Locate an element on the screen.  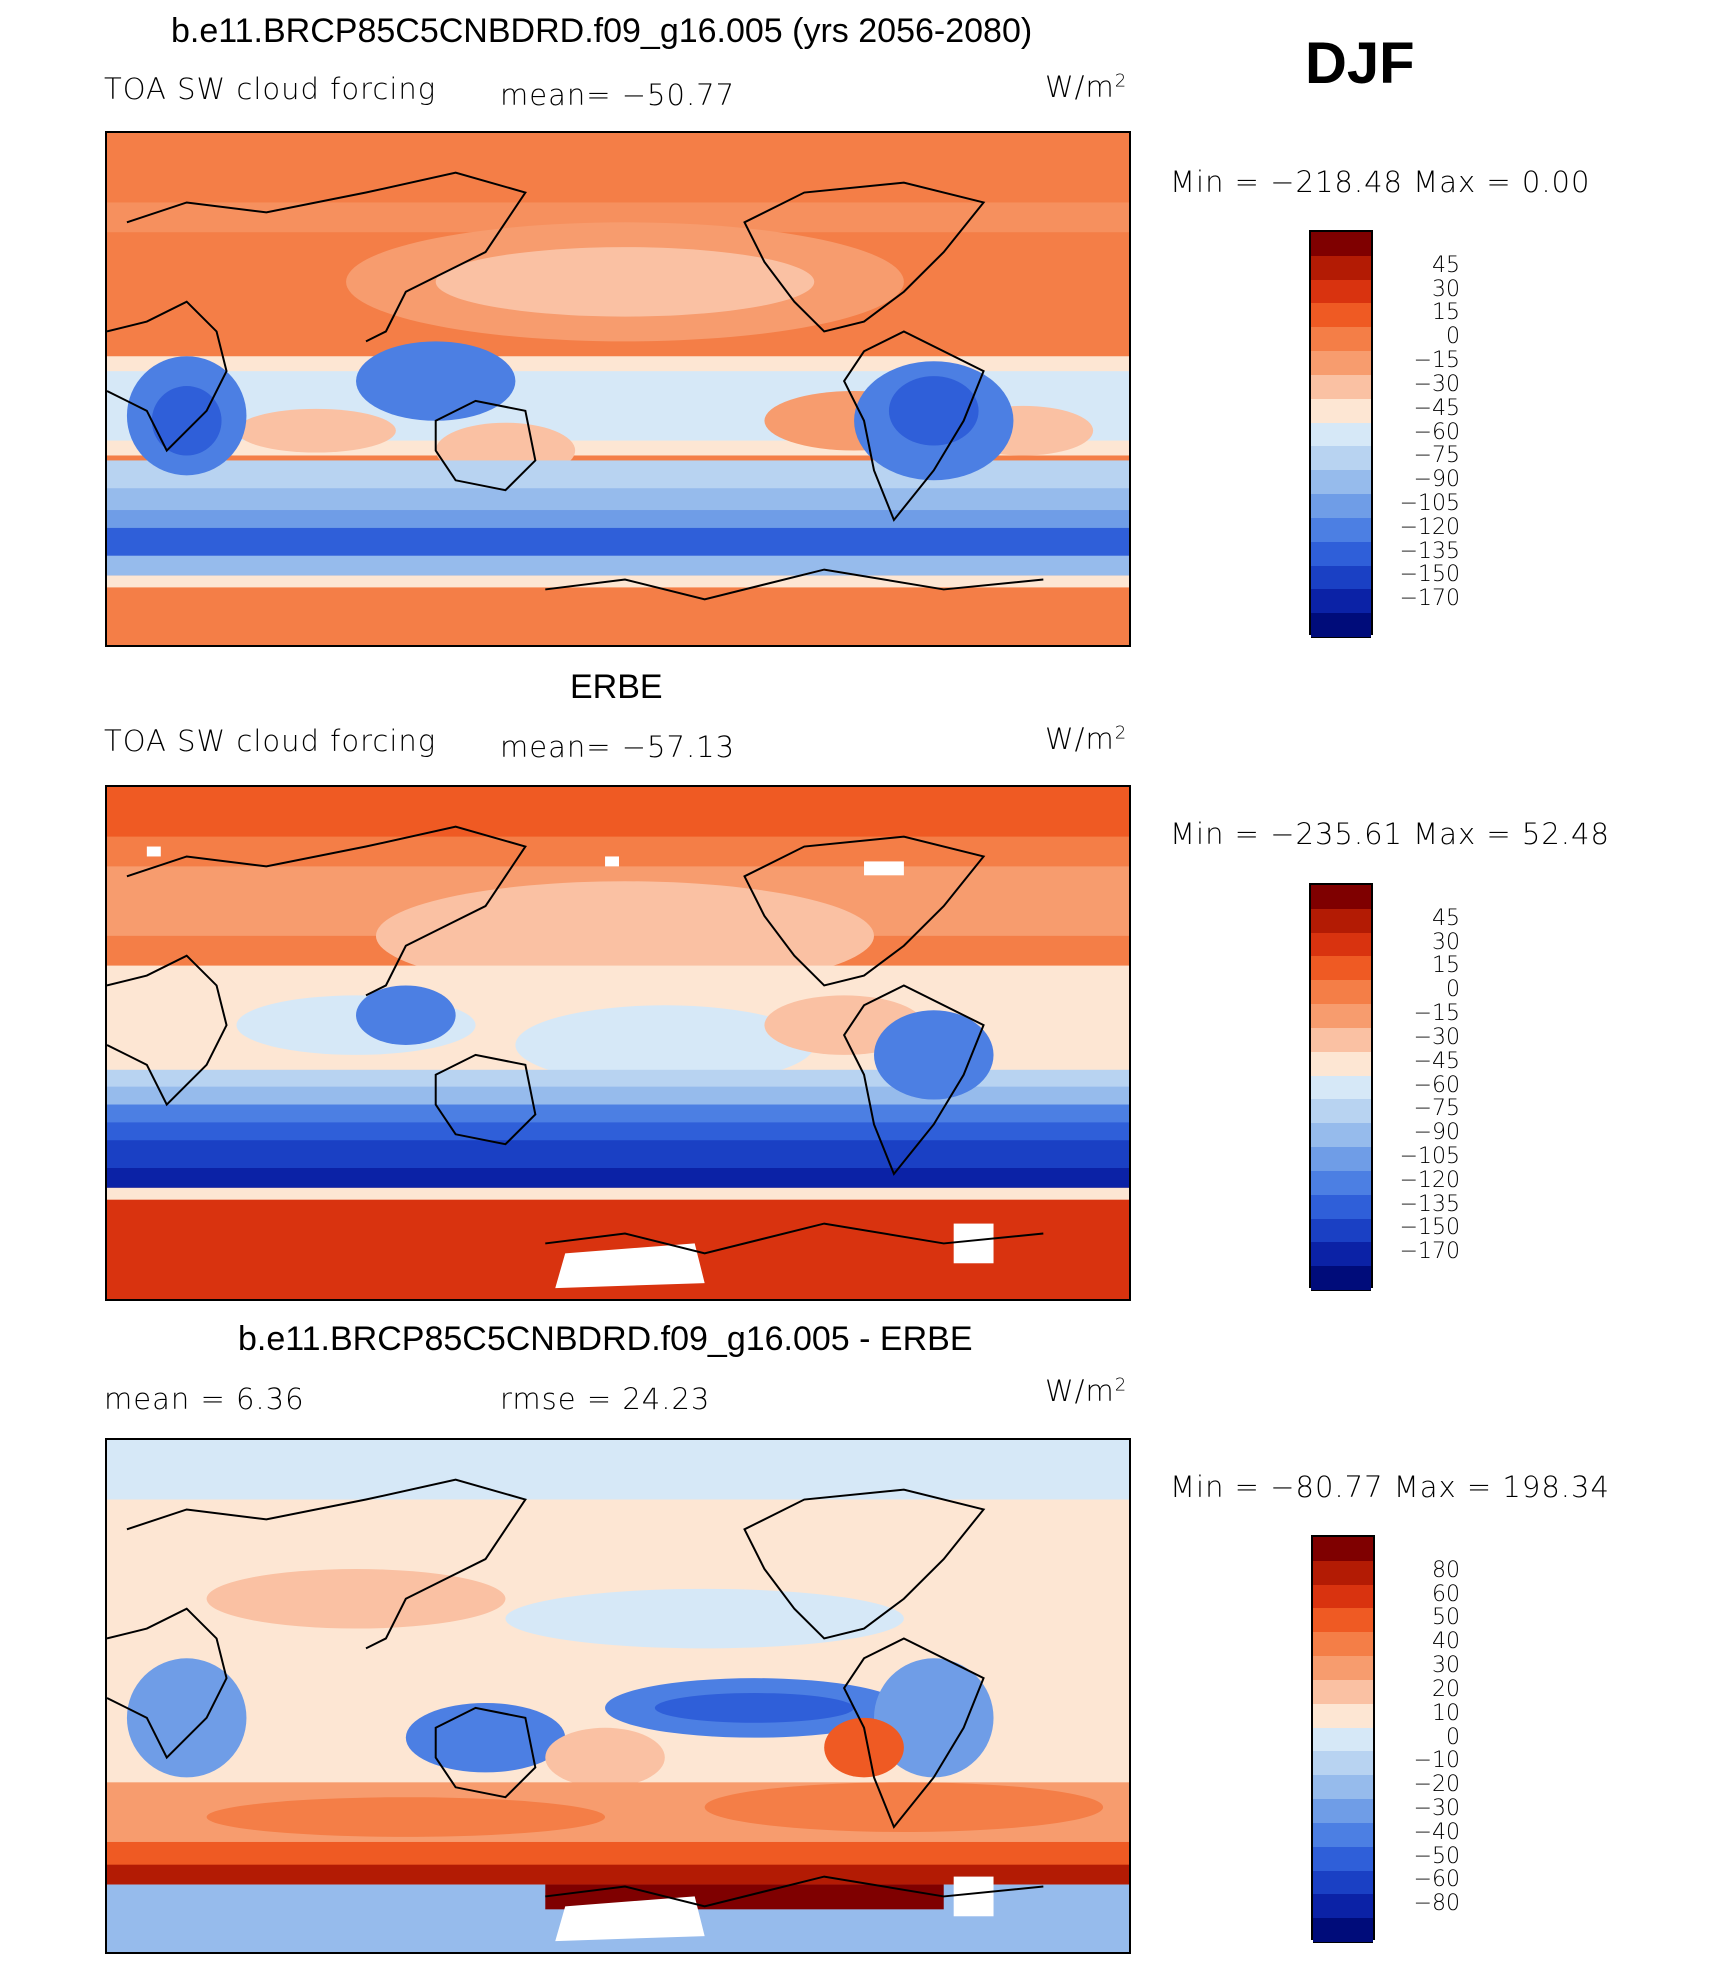
colorbar-tick-label: −40 is located at coordinates (1436, 1832).